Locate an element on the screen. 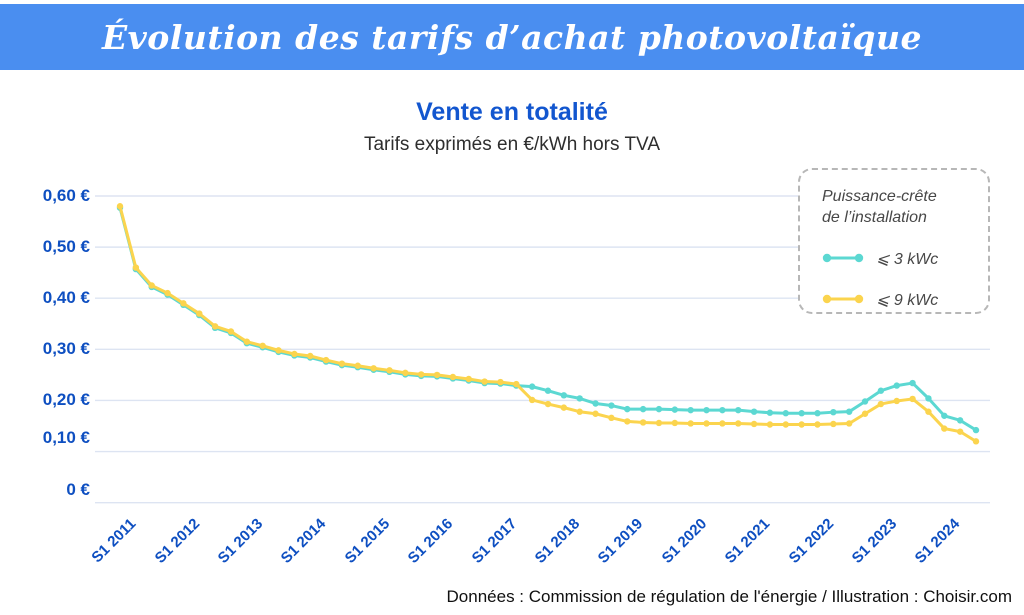  chart-subtitle: Tarifs exprimés en €/kWh hors TVA is located at coordinates (511, 144).